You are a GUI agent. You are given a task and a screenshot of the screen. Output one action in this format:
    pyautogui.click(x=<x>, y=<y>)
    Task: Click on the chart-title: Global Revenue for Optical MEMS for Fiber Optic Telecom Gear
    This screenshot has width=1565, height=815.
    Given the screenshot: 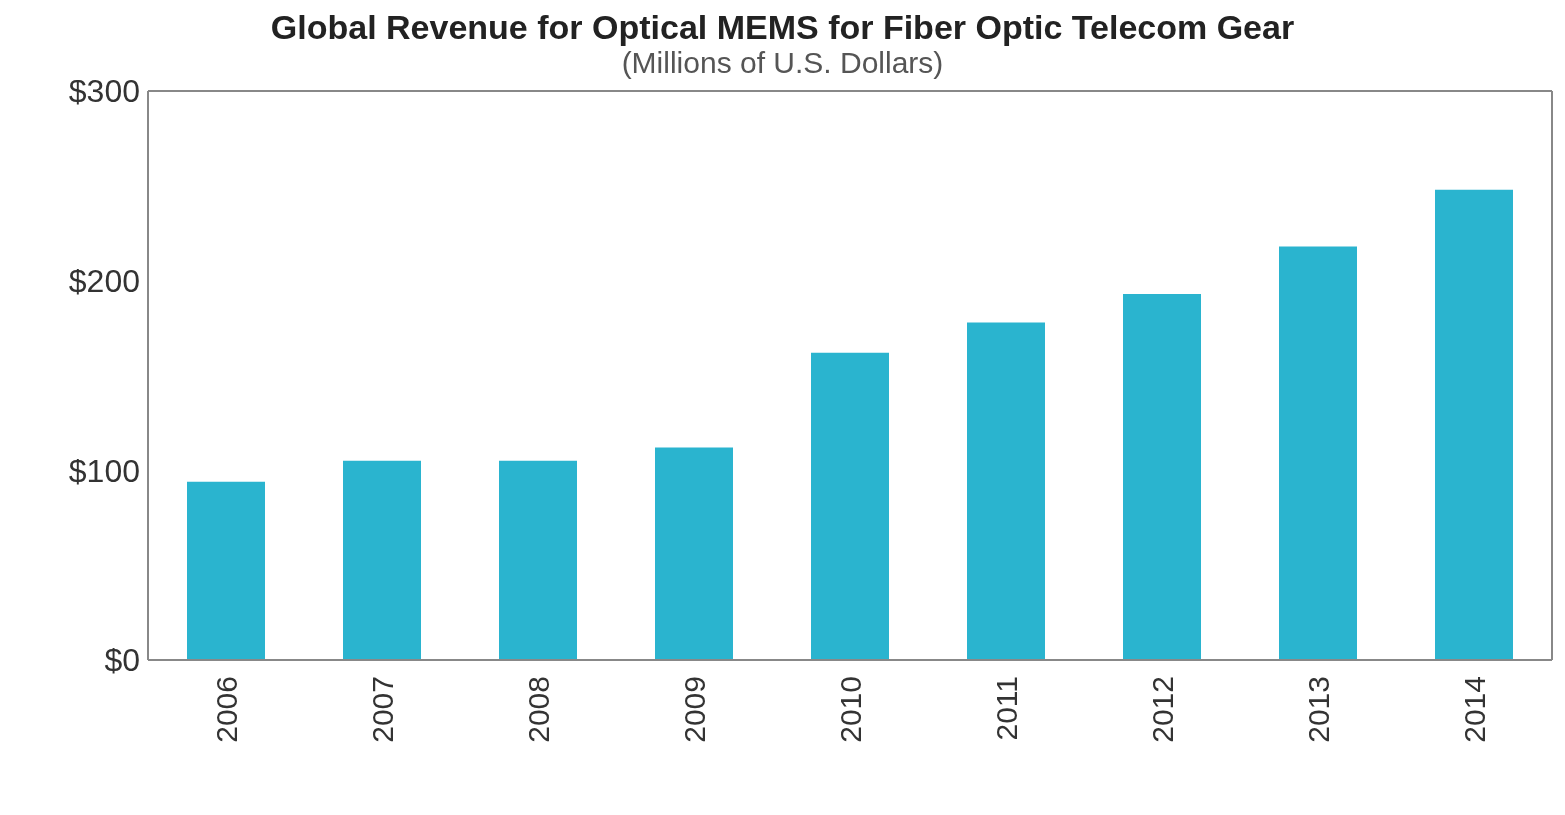 What is the action you would take?
    pyautogui.click(x=782, y=27)
    